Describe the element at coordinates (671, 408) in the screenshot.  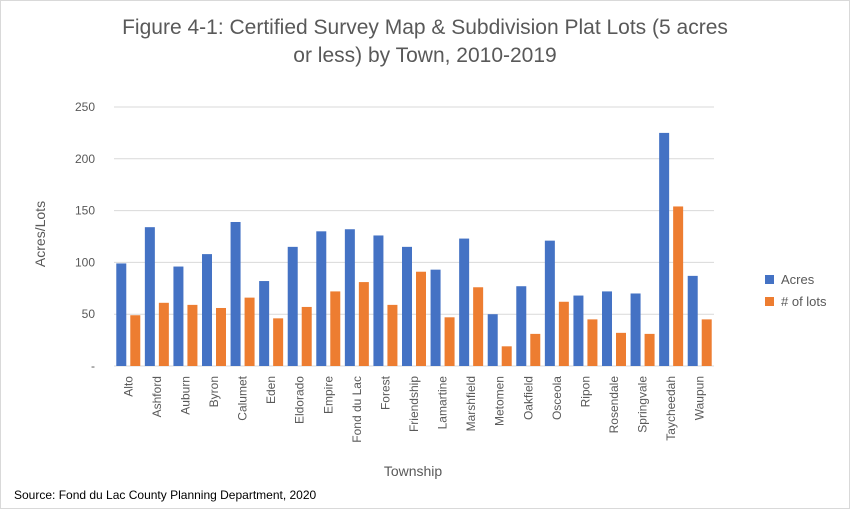
I see `x-tick-label: Taycheedah` at that location.